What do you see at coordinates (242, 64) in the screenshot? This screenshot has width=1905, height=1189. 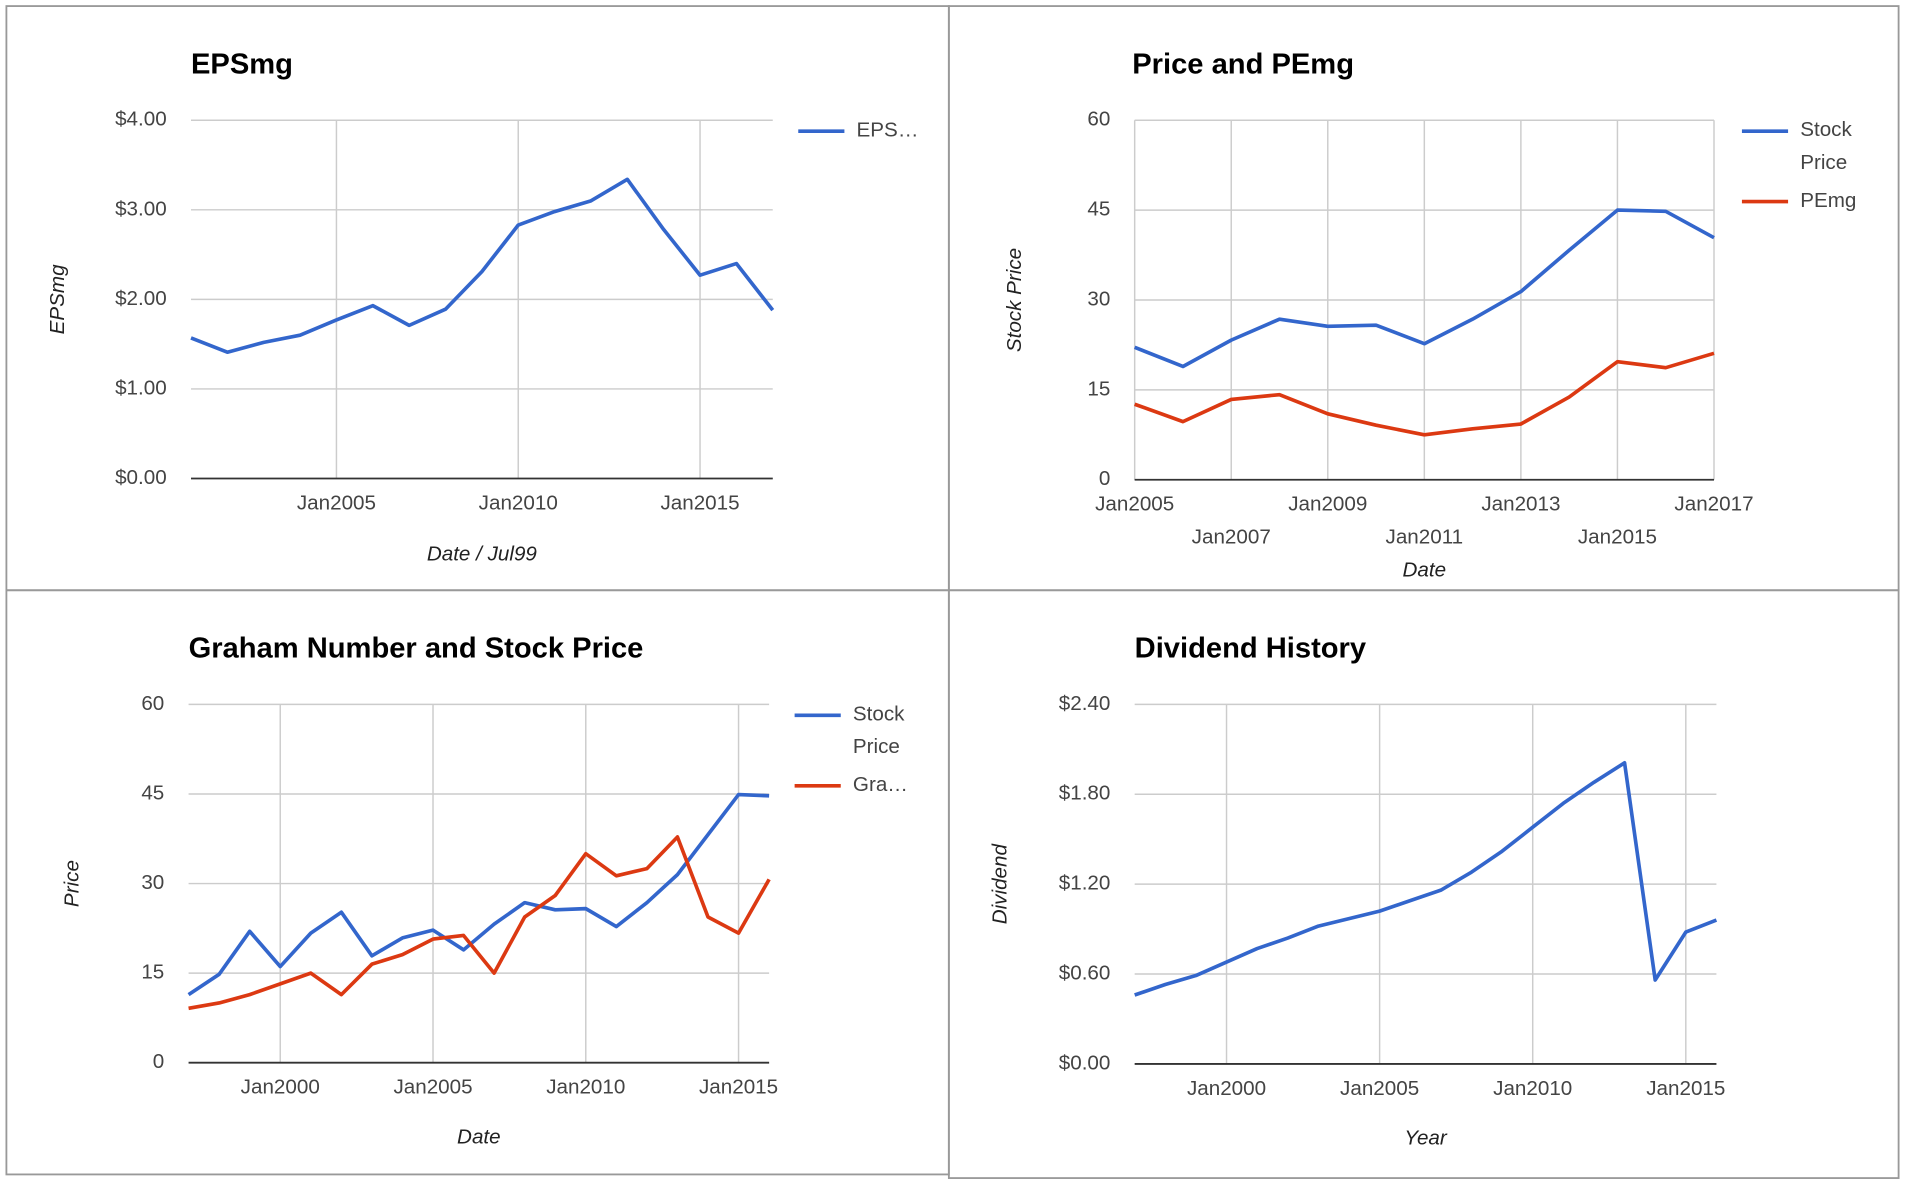 I see `chart-title: EPSmg` at bounding box center [242, 64].